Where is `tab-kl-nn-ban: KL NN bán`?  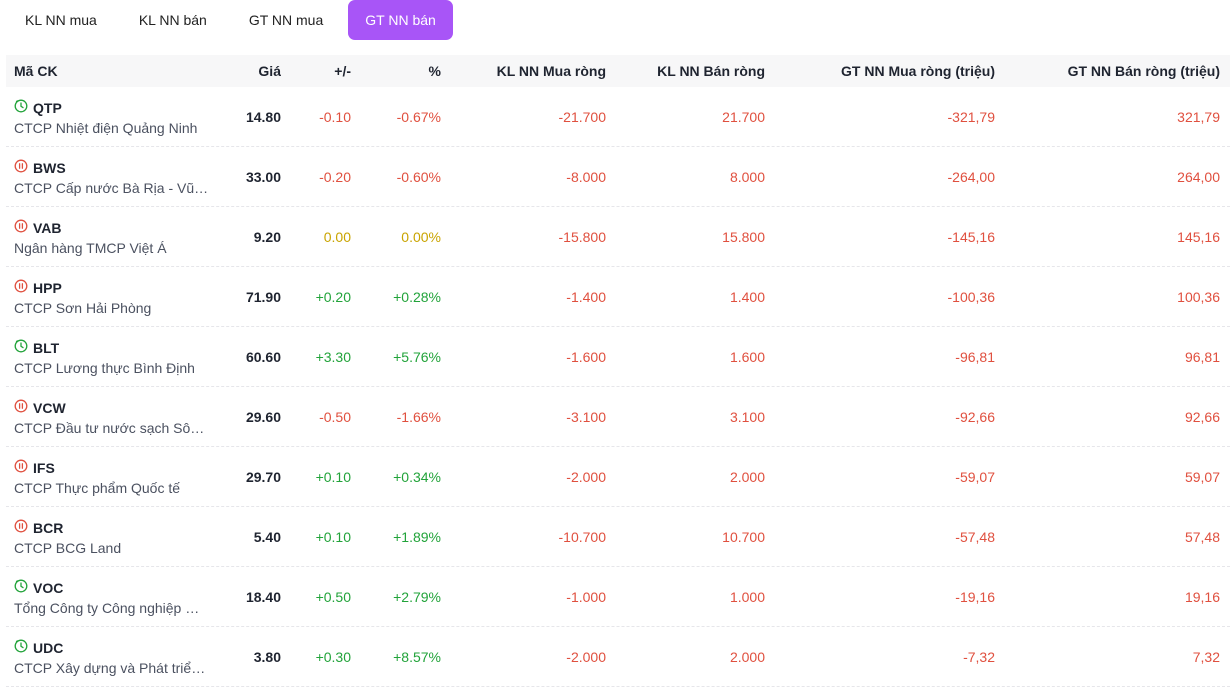
tab-kl-nn-ban: KL NN bán is located at coordinates (172, 20).